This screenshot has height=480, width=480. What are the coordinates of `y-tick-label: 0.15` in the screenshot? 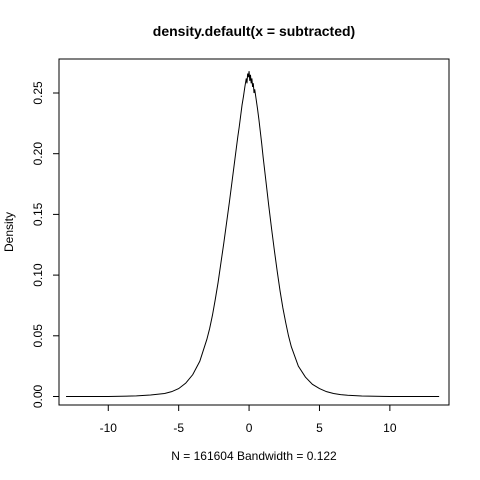 It's located at (38, 214).